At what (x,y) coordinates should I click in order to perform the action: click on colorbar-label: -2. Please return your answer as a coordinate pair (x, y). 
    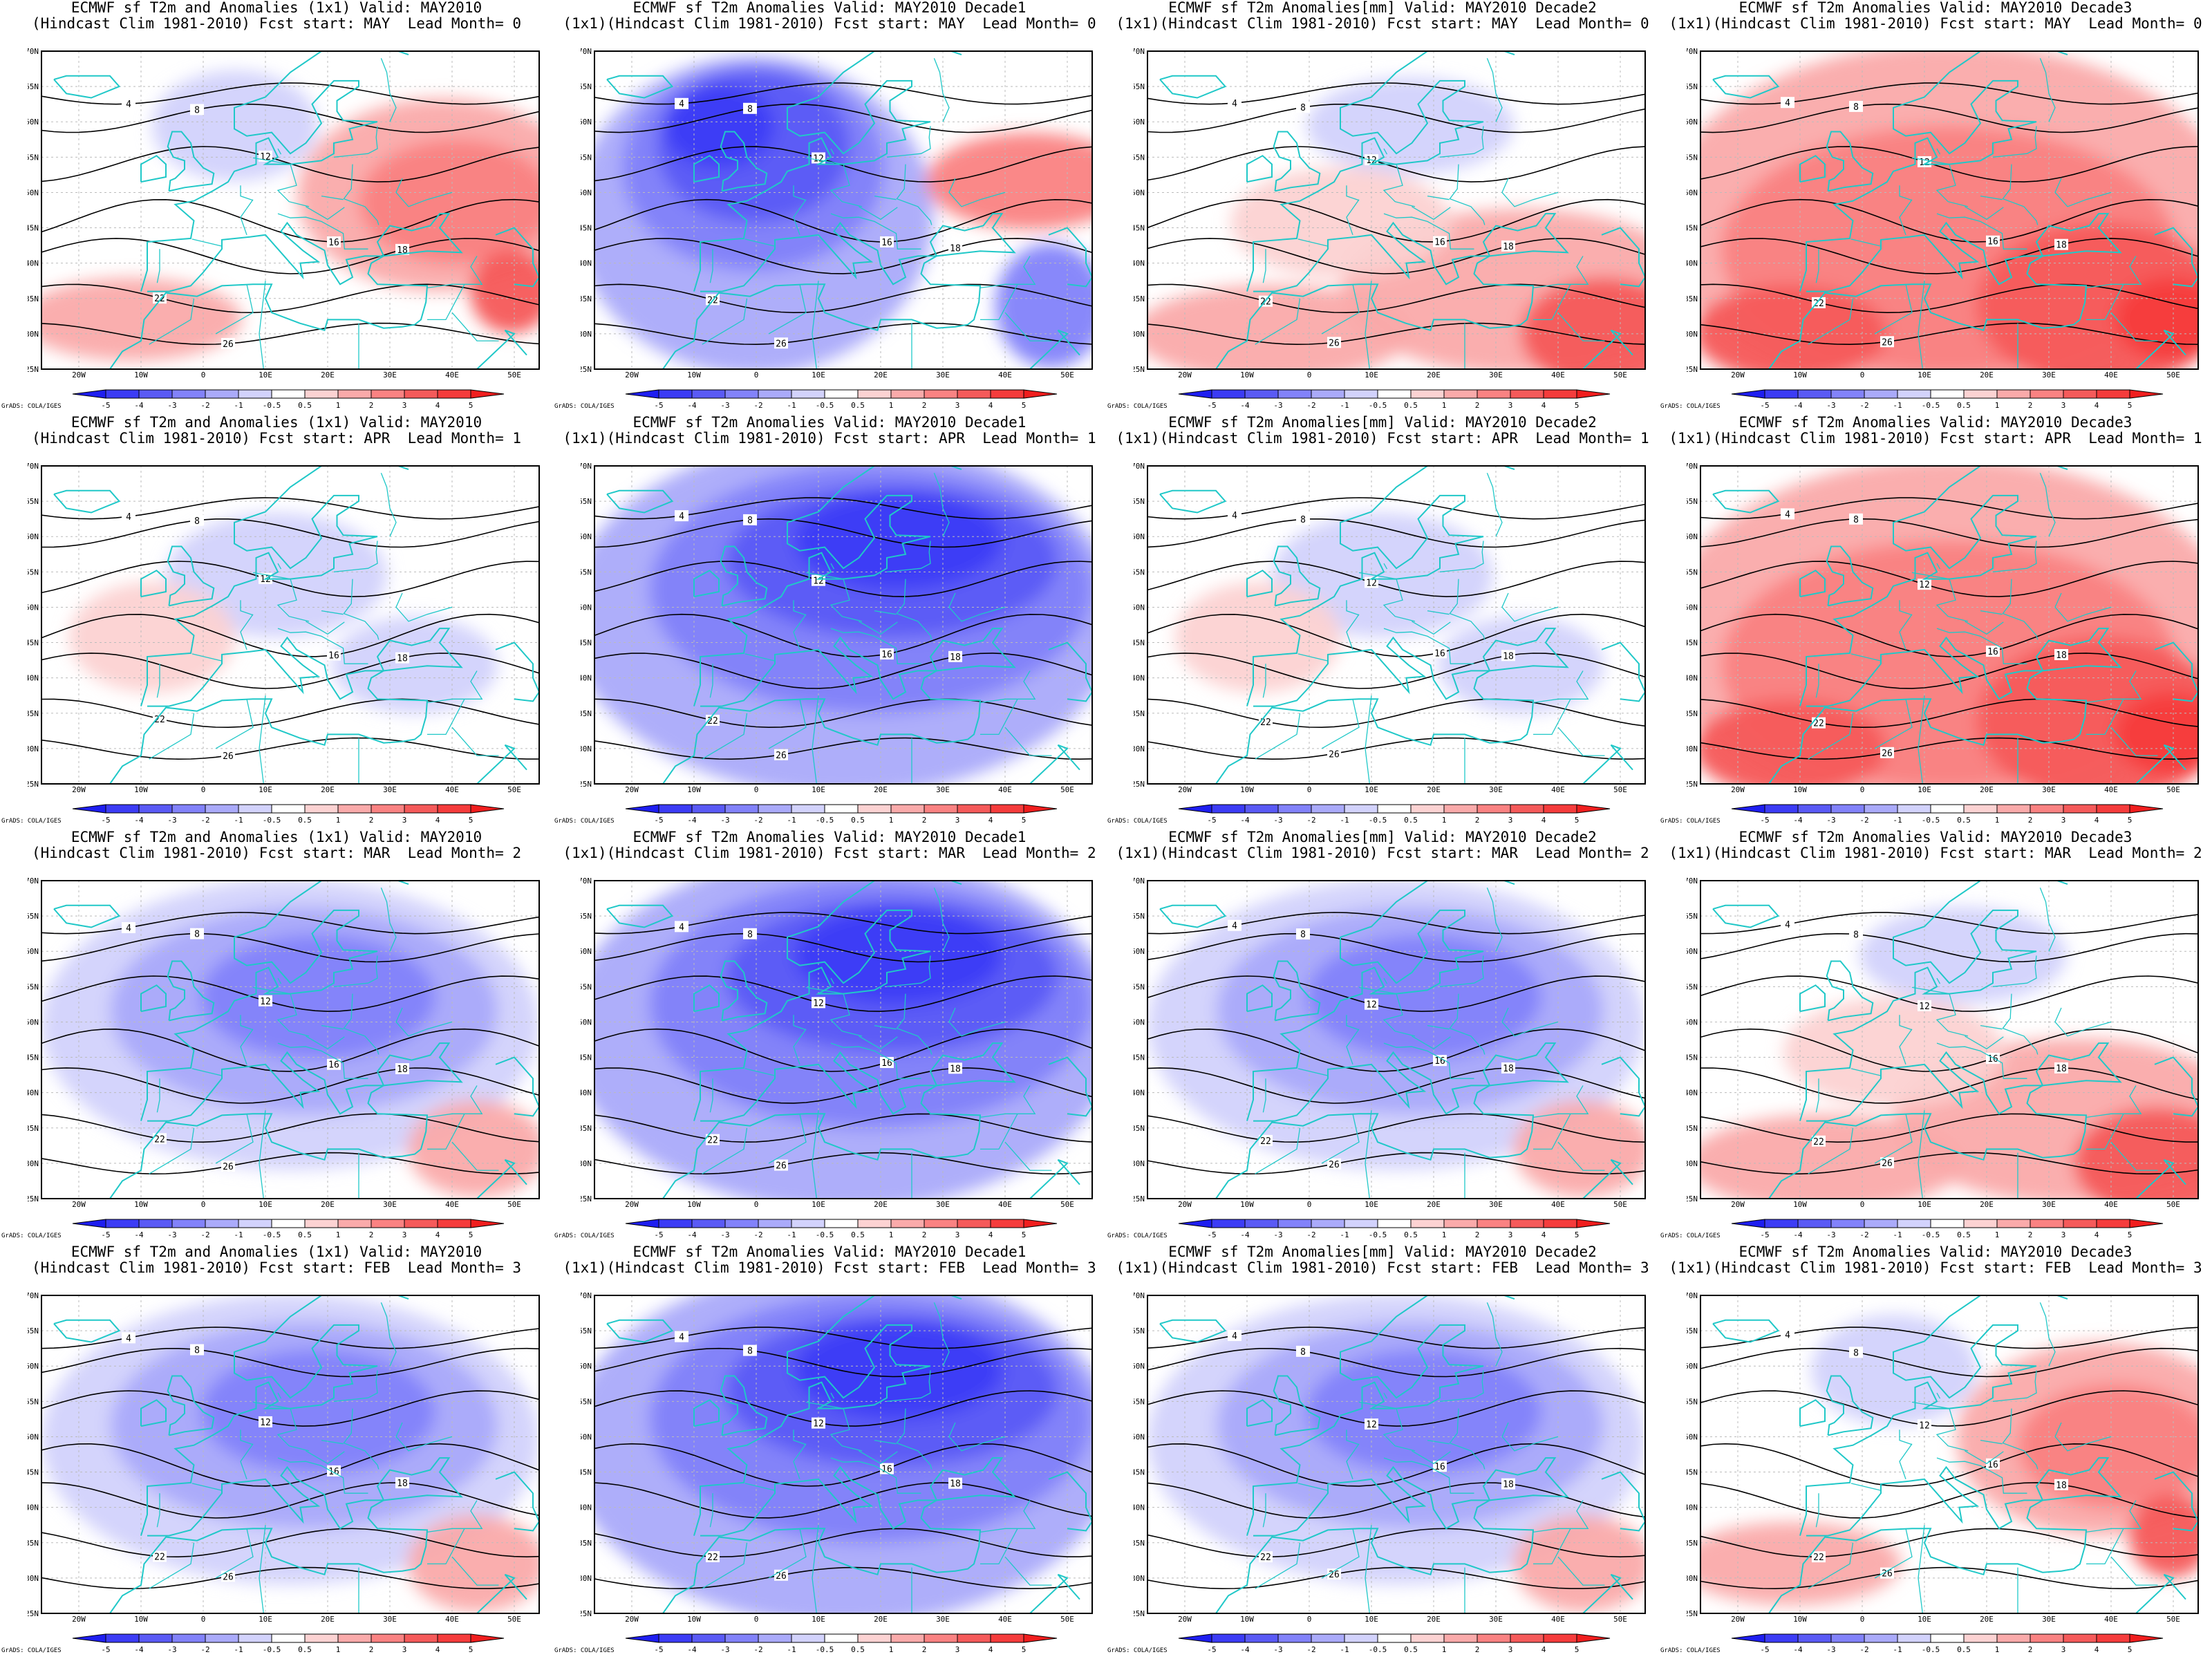
    Looking at the image, I should click on (1863, 821).